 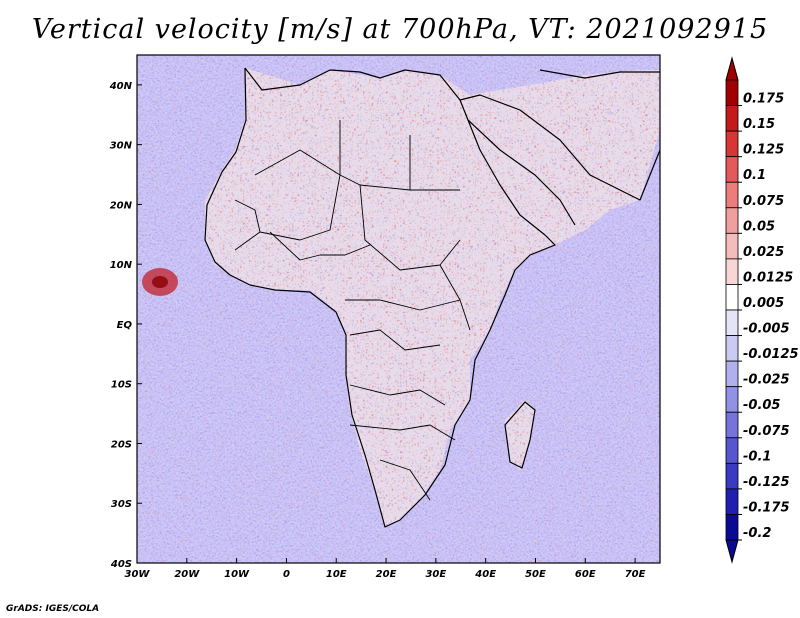 What do you see at coordinates (766, 507) in the screenshot?
I see `colorbar-label: -0.175` at bounding box center [766, 507].